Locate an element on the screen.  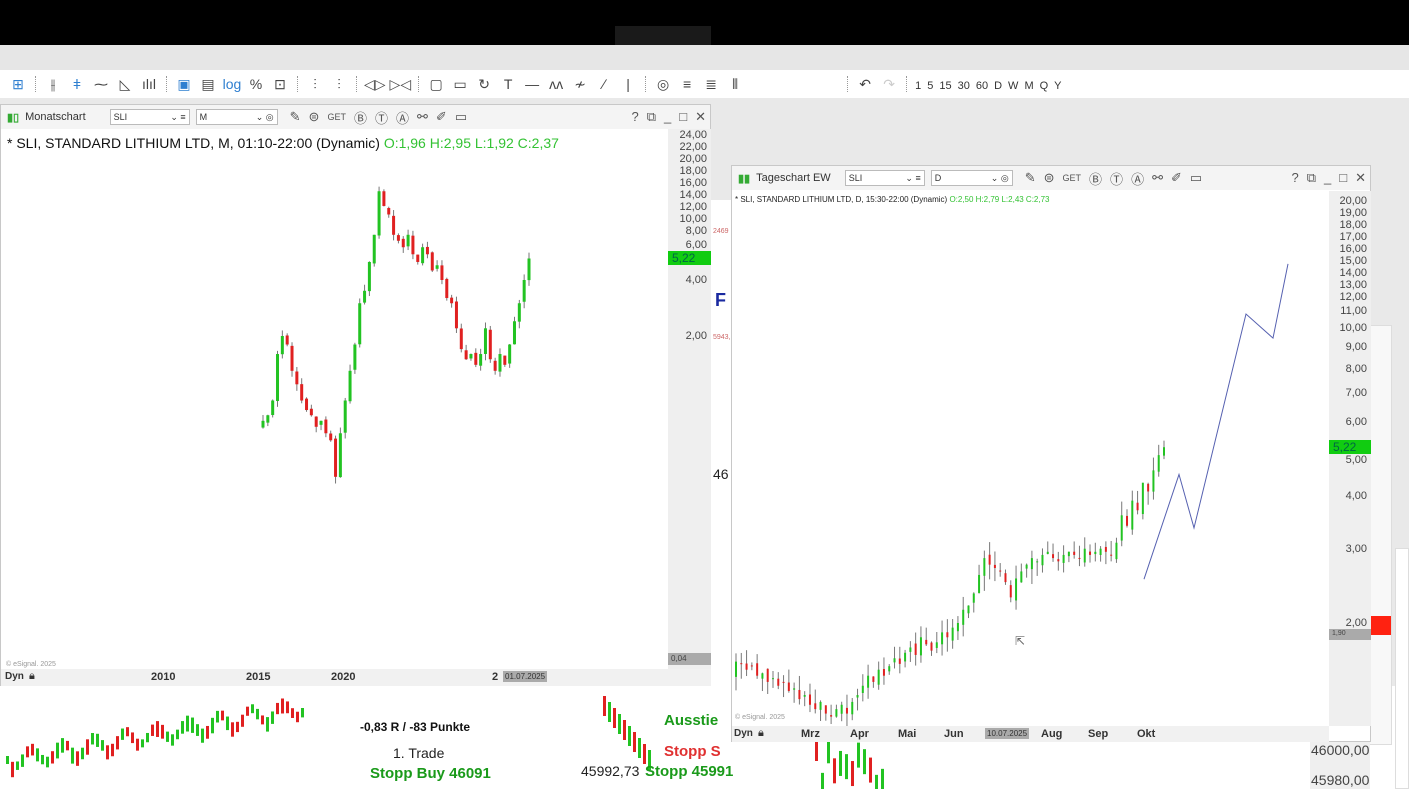
interval-1: 1 is located at coordinates (918, 86).